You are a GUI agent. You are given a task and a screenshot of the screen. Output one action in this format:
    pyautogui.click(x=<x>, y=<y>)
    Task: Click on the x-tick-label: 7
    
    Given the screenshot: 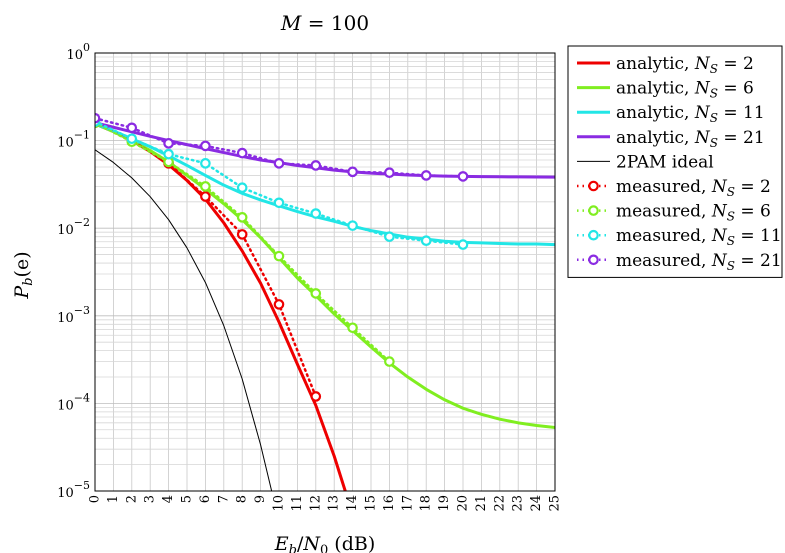 What is the action you would take?
    pyautogui.click(x=223, y=499)
    